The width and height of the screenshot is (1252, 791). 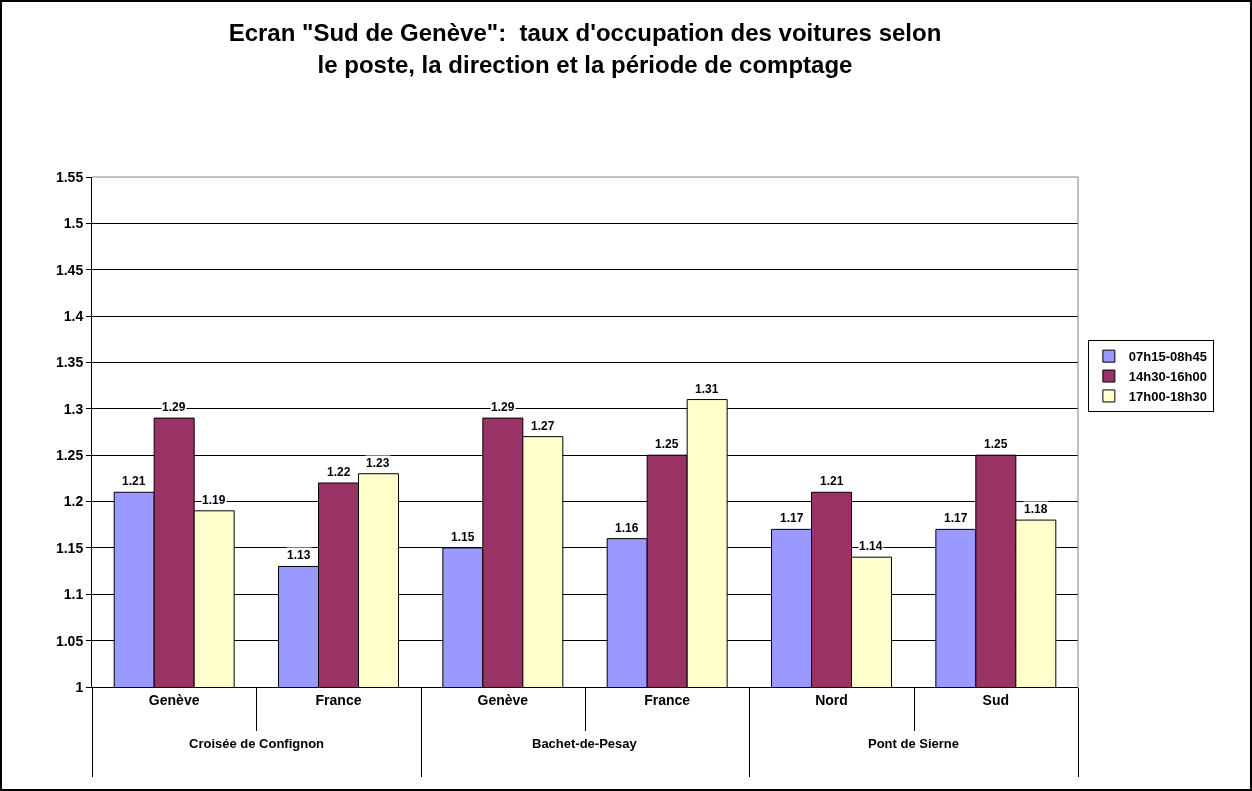 I want to click on x-tick-label: Nord, so click(x=831, y=699).